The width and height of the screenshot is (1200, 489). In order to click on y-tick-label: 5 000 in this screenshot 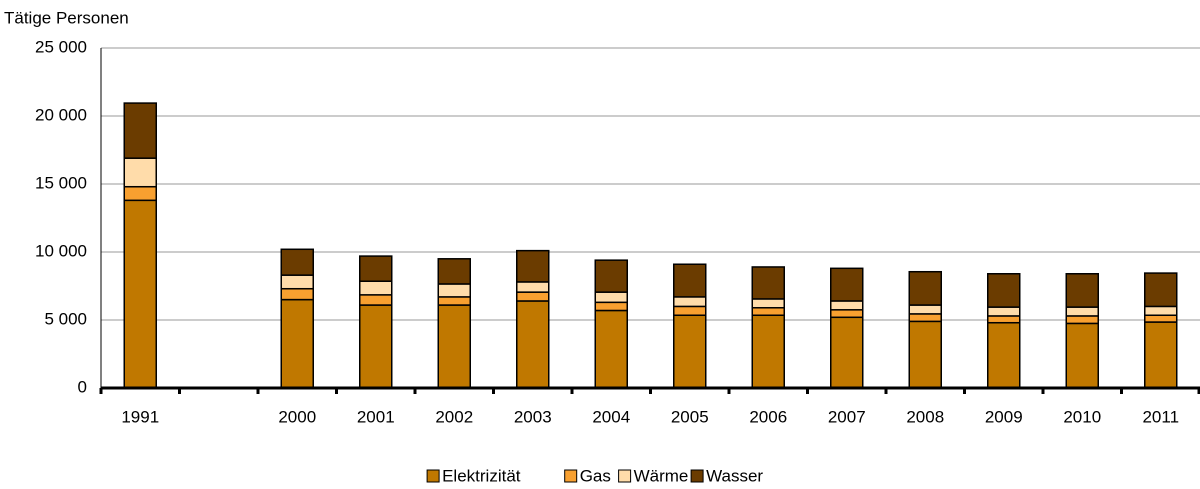, I will do `click(65, 318)`.